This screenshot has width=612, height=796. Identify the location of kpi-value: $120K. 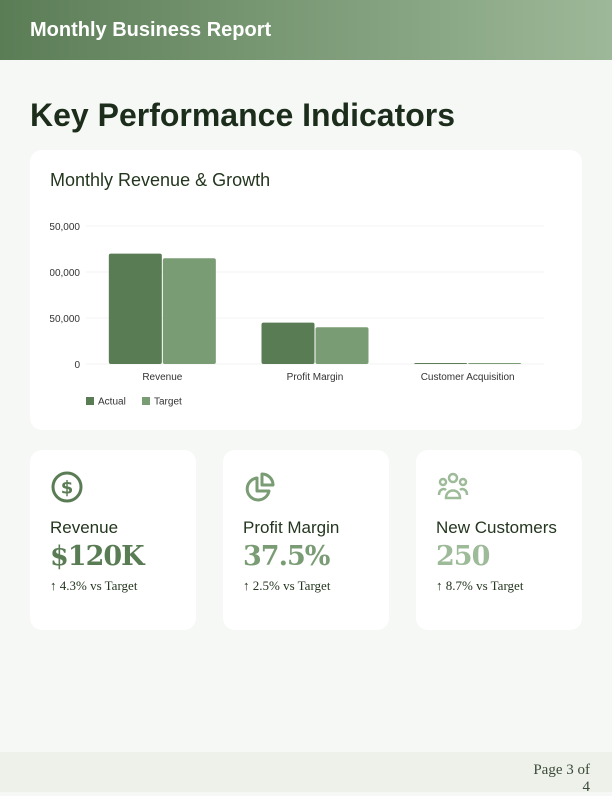
(97, 556).